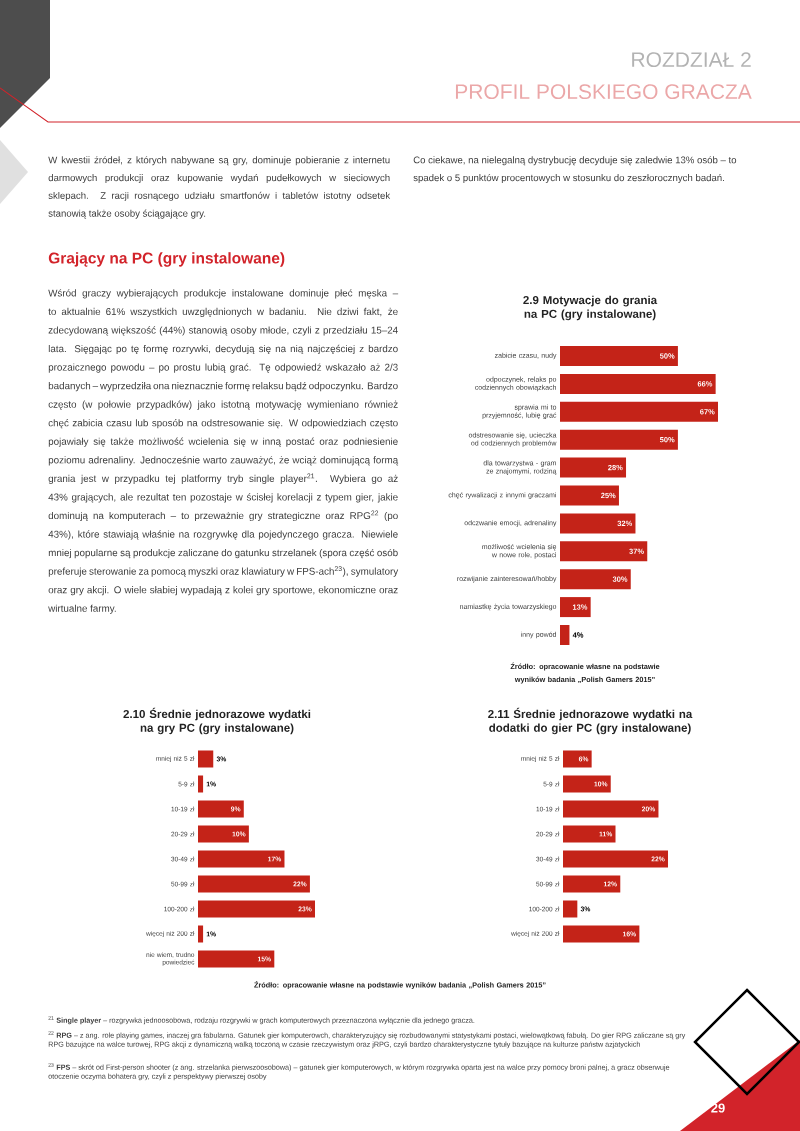  Describe the element at coordinates (575, 170) in the screenshot. I see `text: Co ciekawe, na nielegalną dystrybucję decyduje się zaledwie 13% osób – to spadek o 5 punktów procentowych w stosunku do zeszłorocznych badań.` at that location.